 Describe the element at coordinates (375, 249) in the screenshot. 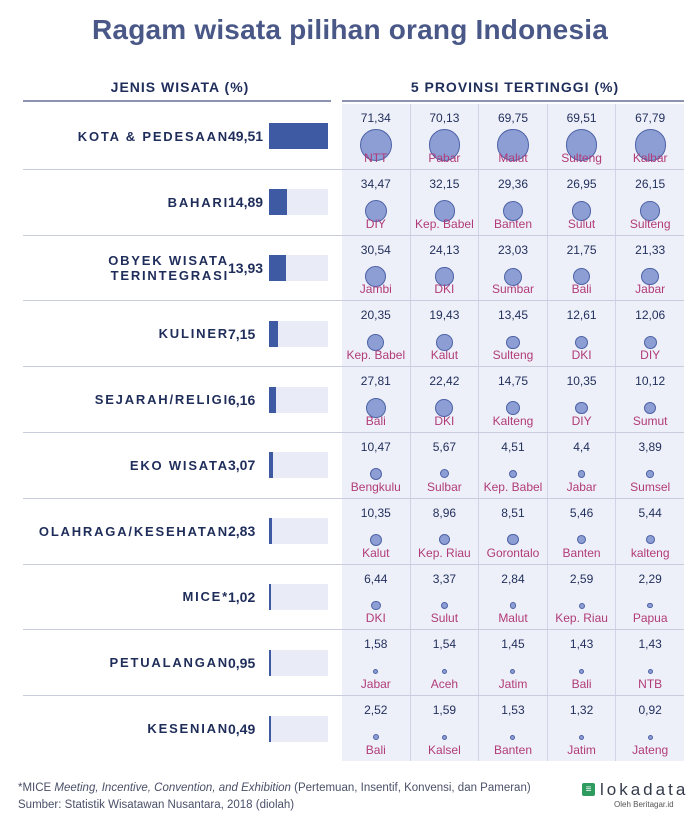

I see `province-value-label: 30,54` at that location.